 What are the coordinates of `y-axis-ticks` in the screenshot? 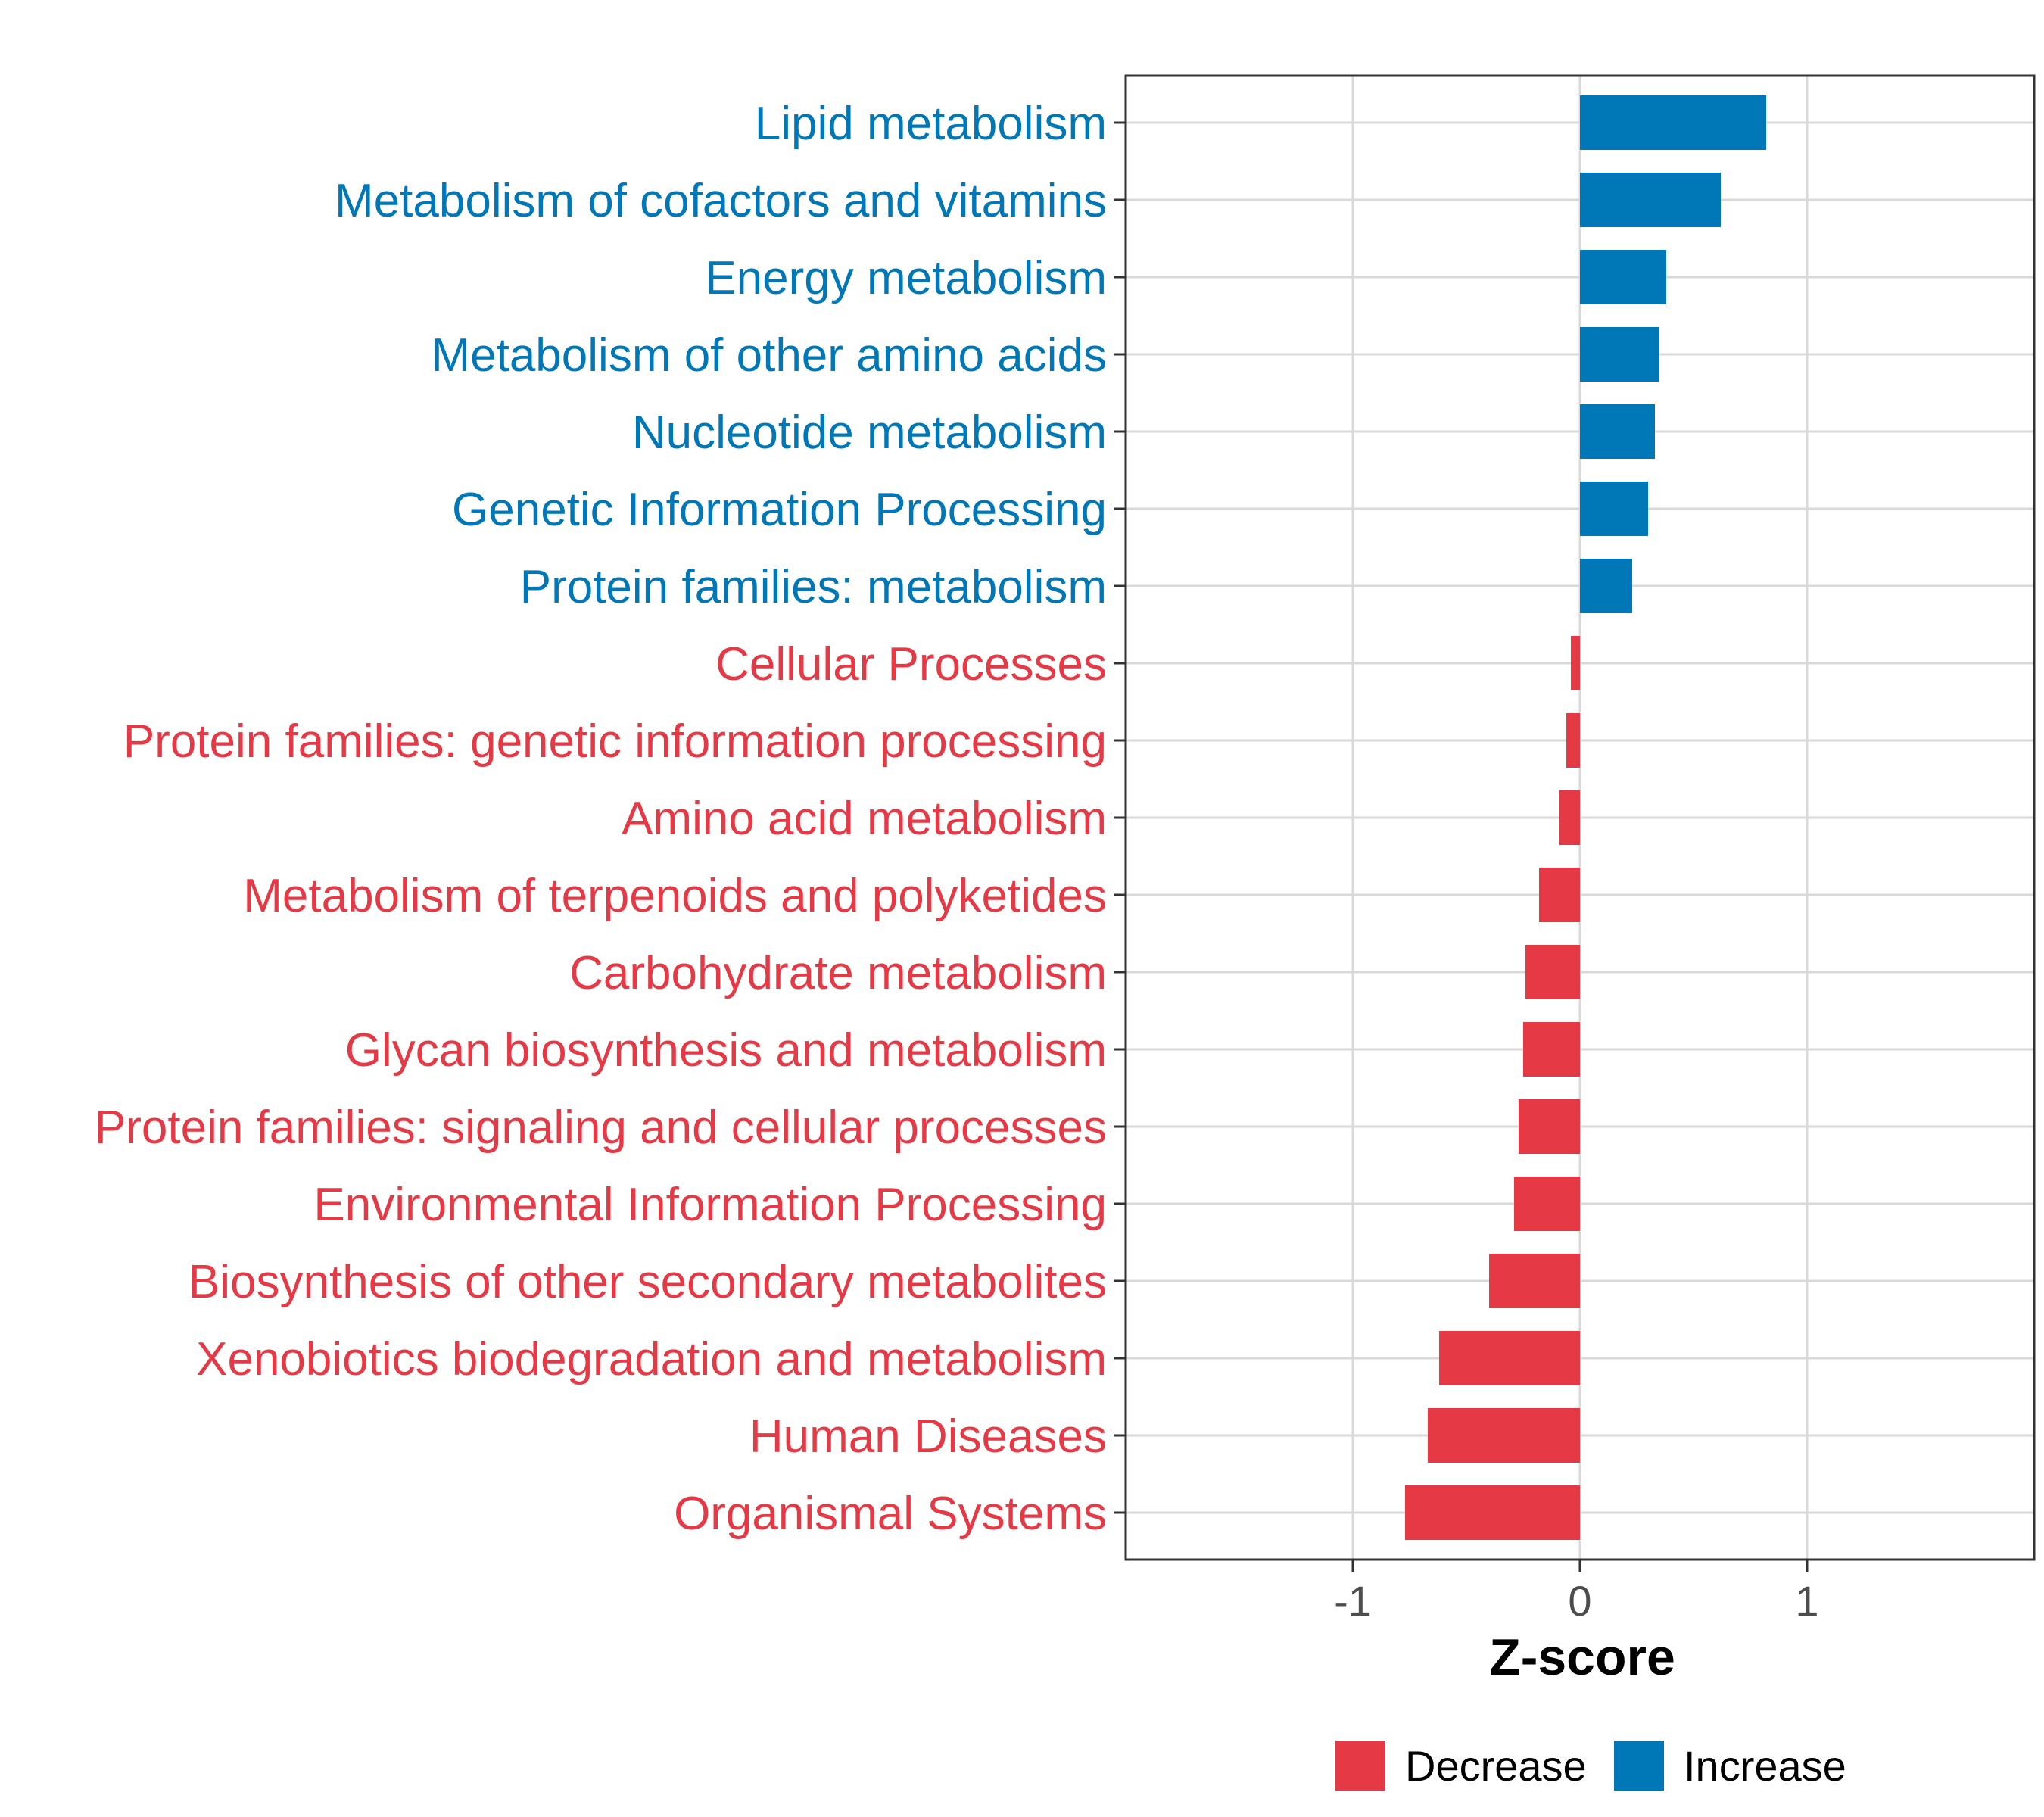 It's located at (1120, 818).